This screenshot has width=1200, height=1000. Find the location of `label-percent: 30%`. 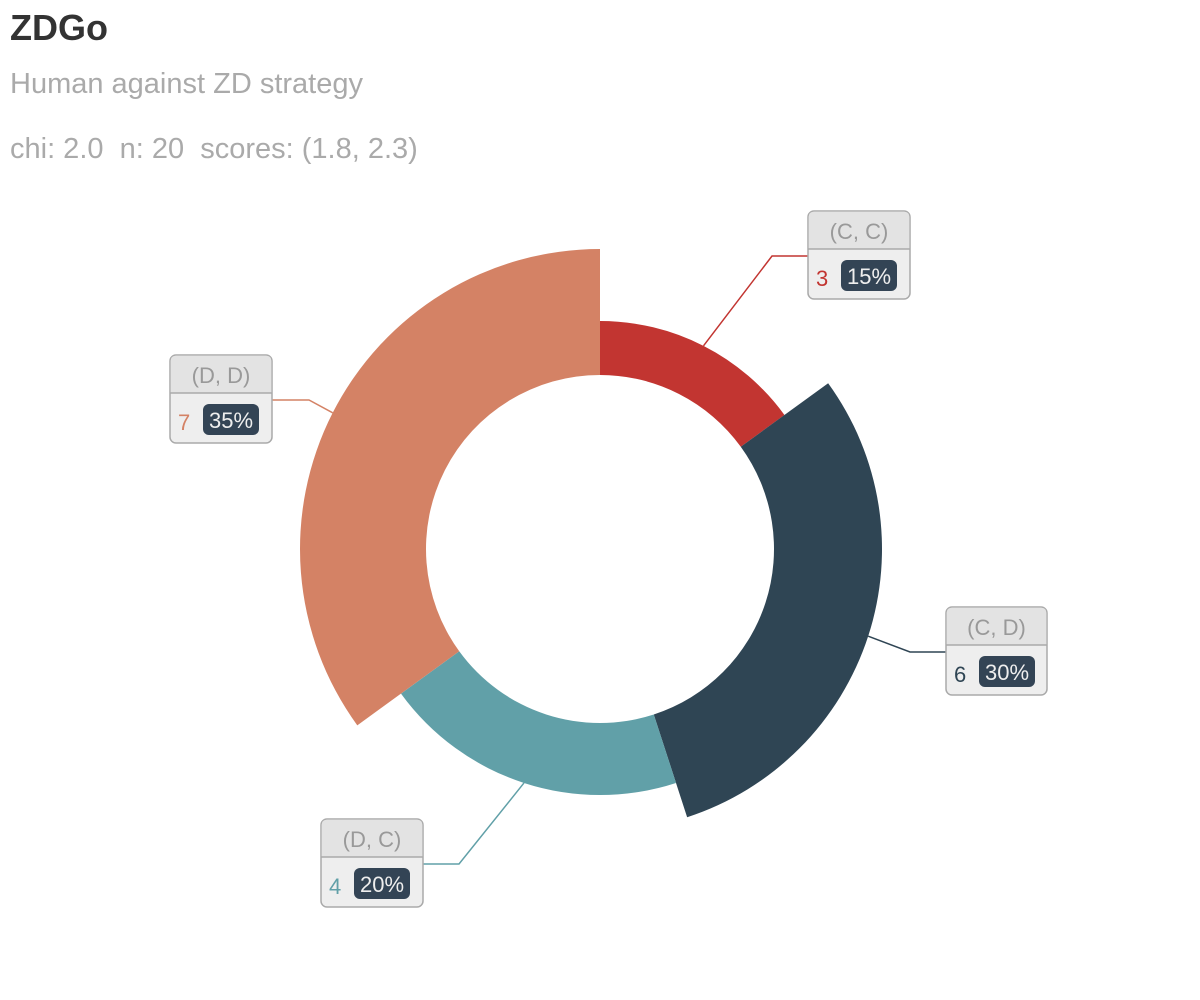

label-percent: 30% is located at coordinates (1007, 672).